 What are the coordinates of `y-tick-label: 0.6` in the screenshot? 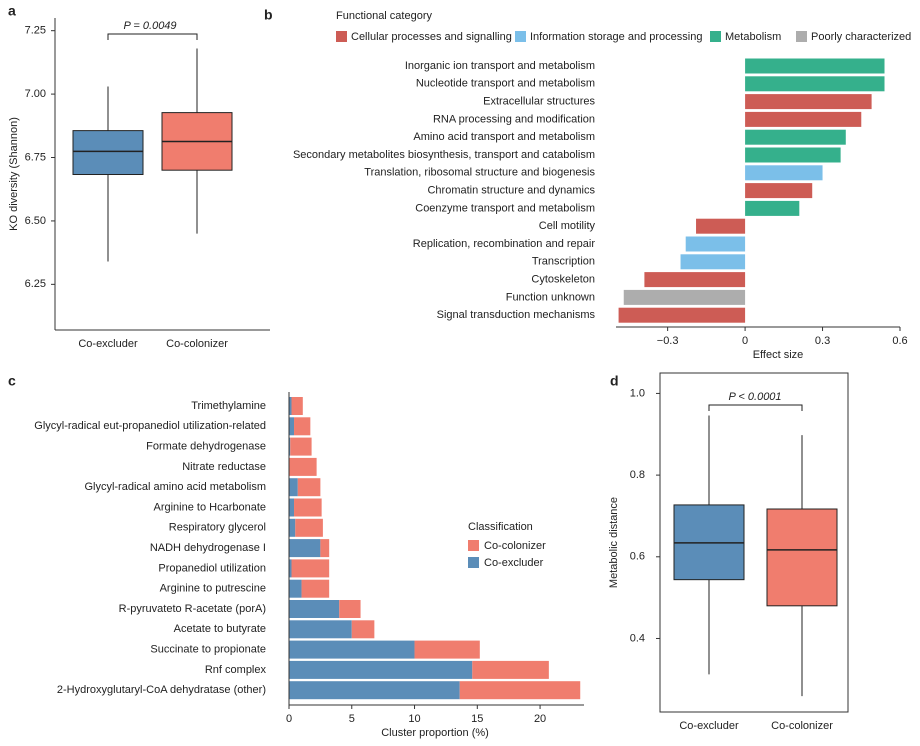 It's located at (637, 557).